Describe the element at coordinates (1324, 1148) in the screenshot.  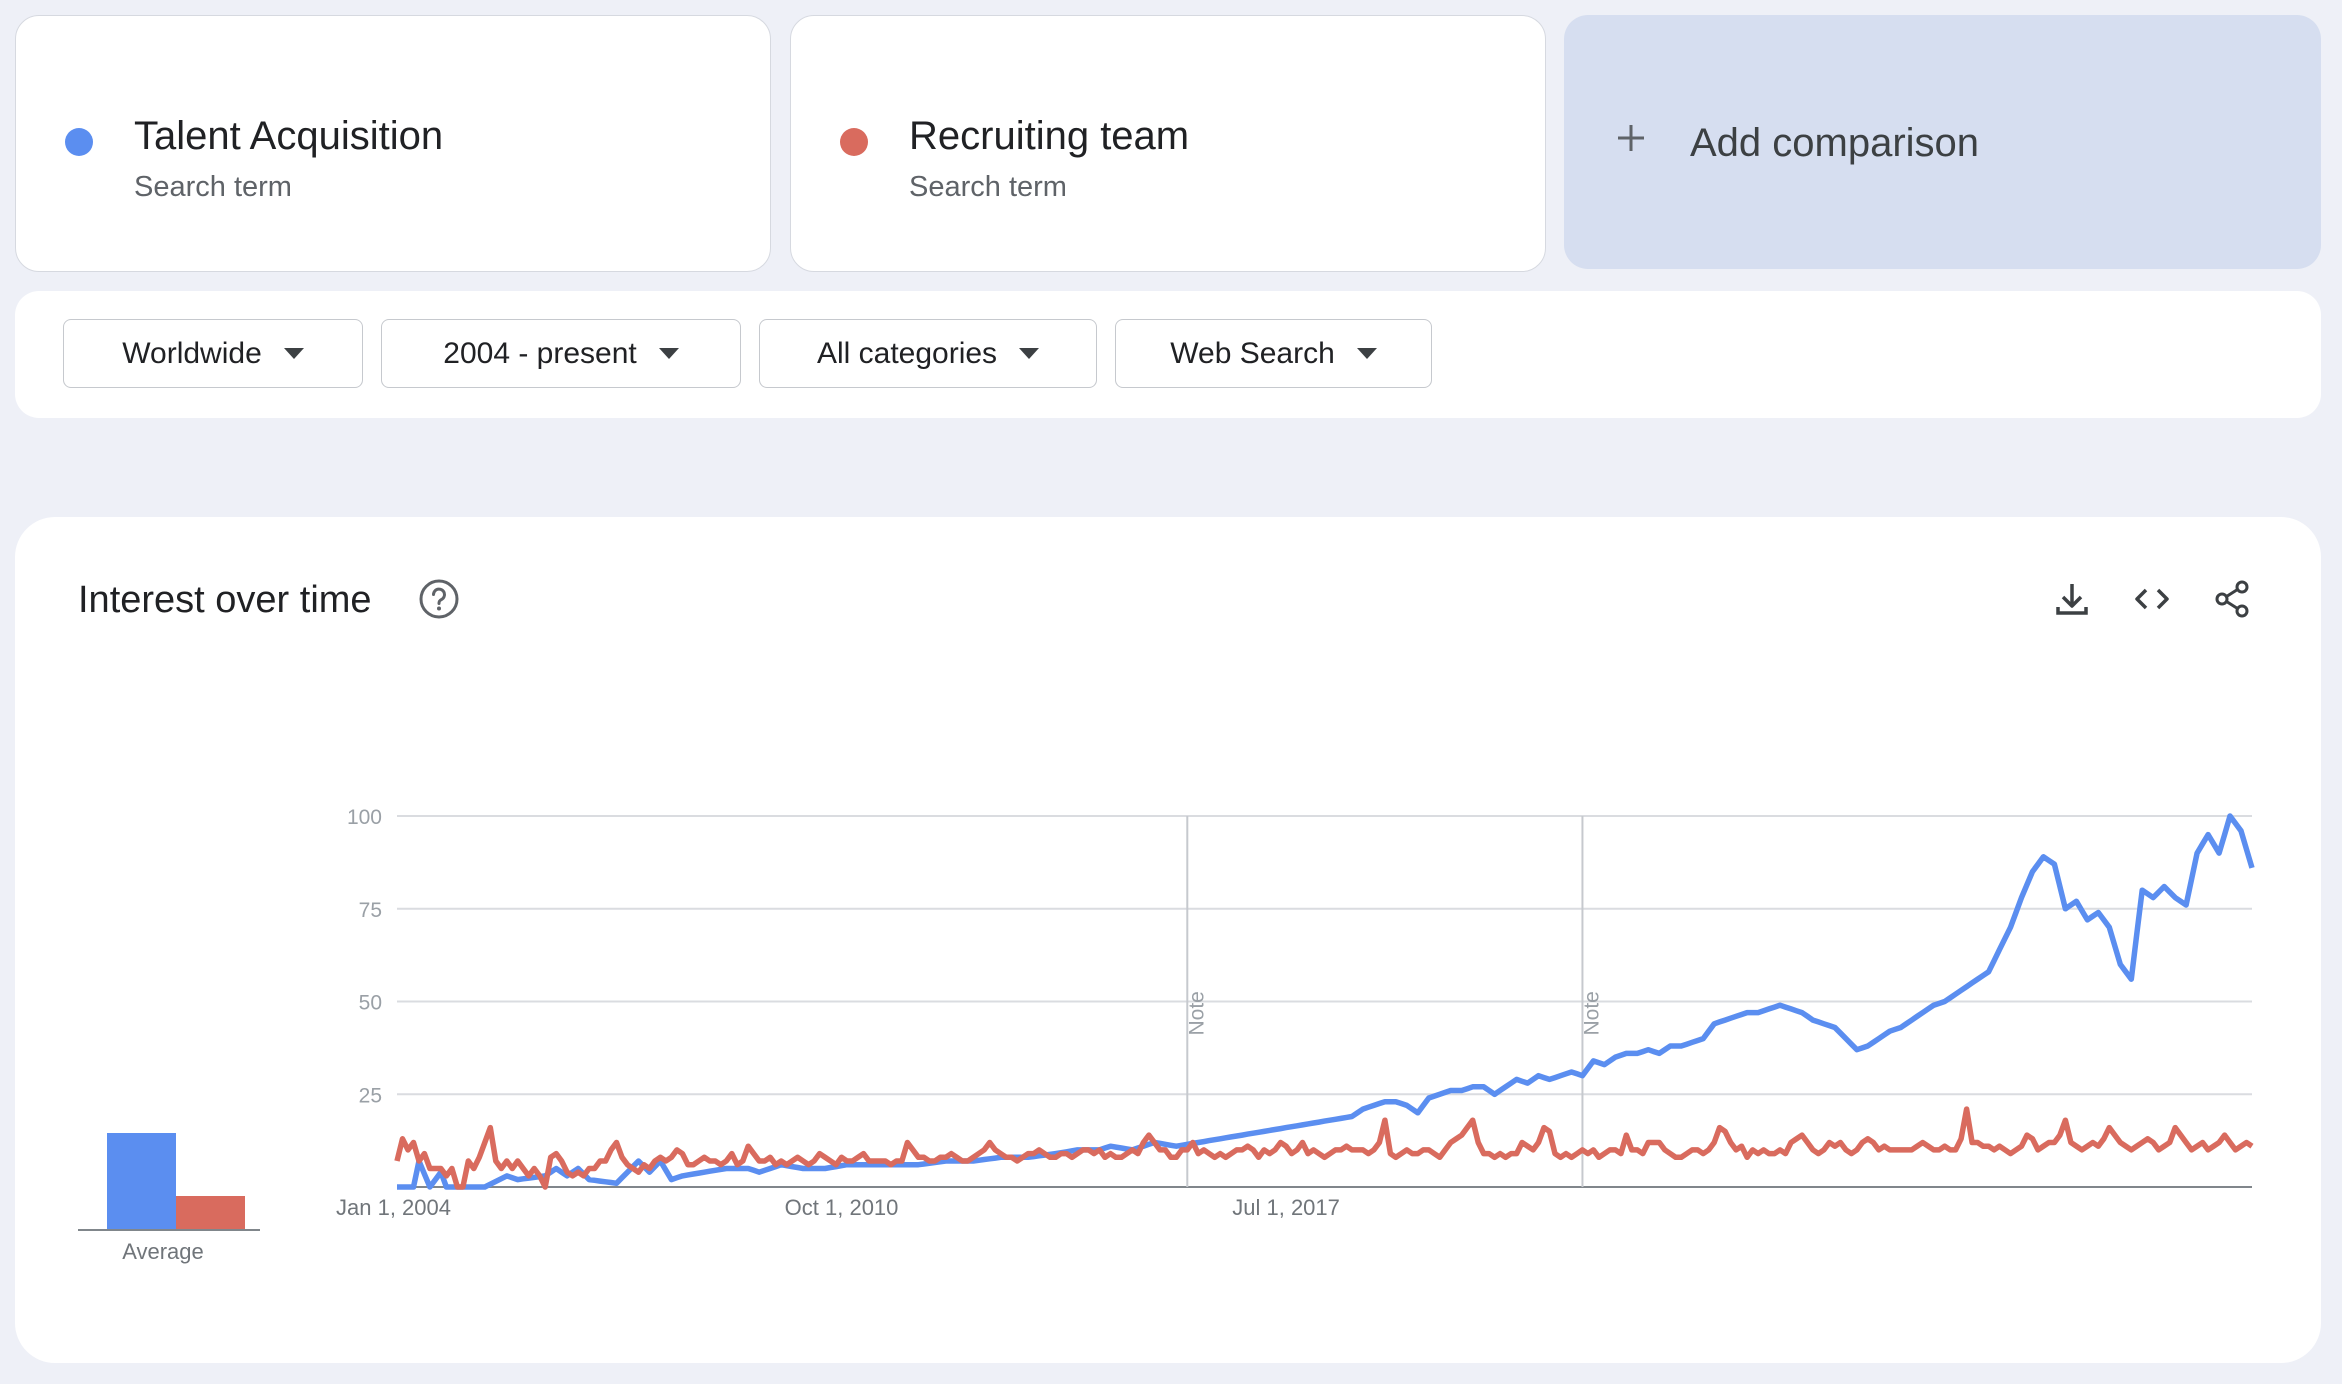
I see `series-line-recruiting-team` at that location.